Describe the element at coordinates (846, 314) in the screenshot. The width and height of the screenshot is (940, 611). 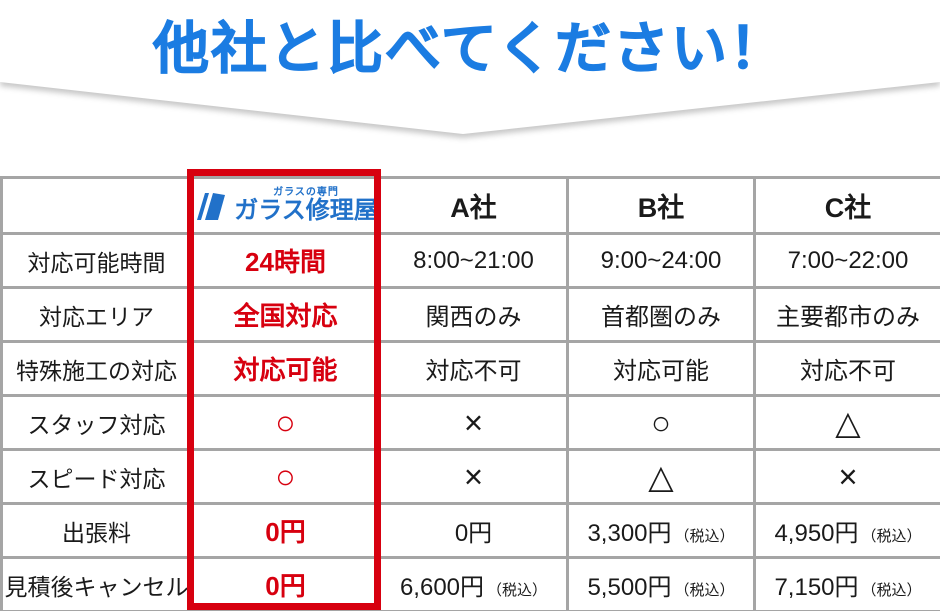
I see `cell-company-c: 主要都市のみ` at that location.